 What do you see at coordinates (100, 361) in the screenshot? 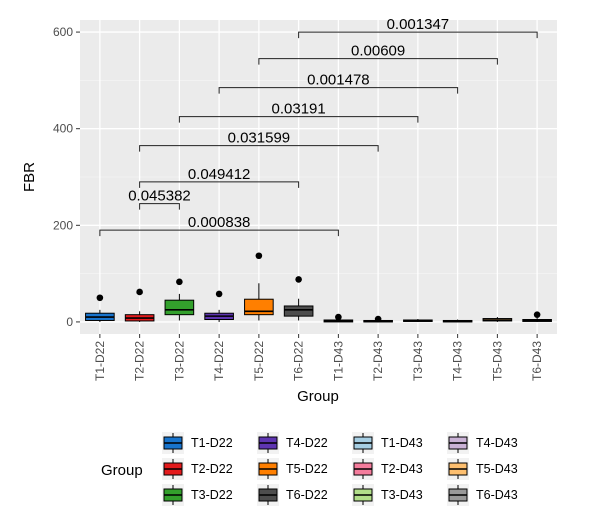
I see `x-tick-label: T1-D22` at bounding box center [100, 361].